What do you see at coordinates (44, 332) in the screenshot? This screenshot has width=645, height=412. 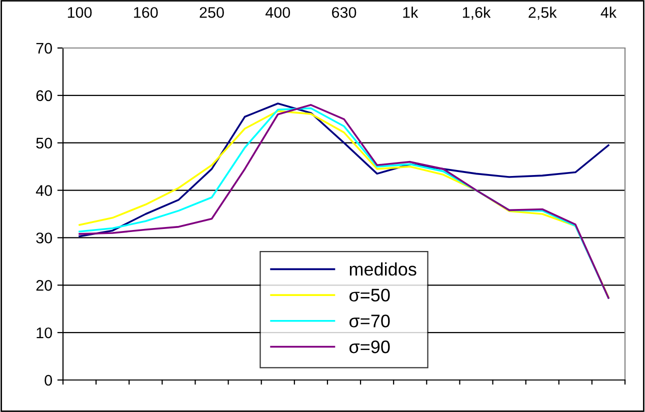 I see `y-tick-label: 10` at bounding box center [44, 332].